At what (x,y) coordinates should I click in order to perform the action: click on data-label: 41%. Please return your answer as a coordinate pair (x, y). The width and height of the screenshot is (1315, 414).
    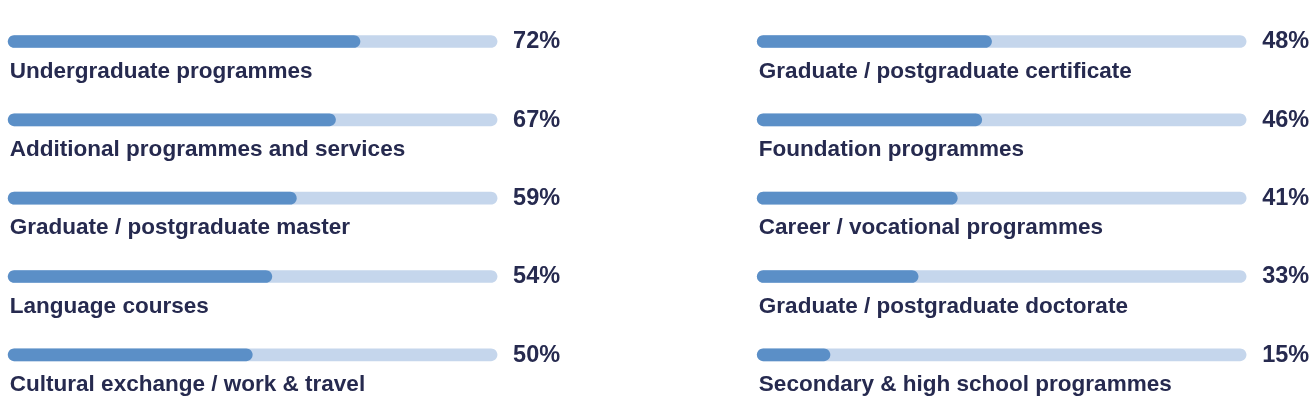
    Looking at the image, I should click on (1286, 197).